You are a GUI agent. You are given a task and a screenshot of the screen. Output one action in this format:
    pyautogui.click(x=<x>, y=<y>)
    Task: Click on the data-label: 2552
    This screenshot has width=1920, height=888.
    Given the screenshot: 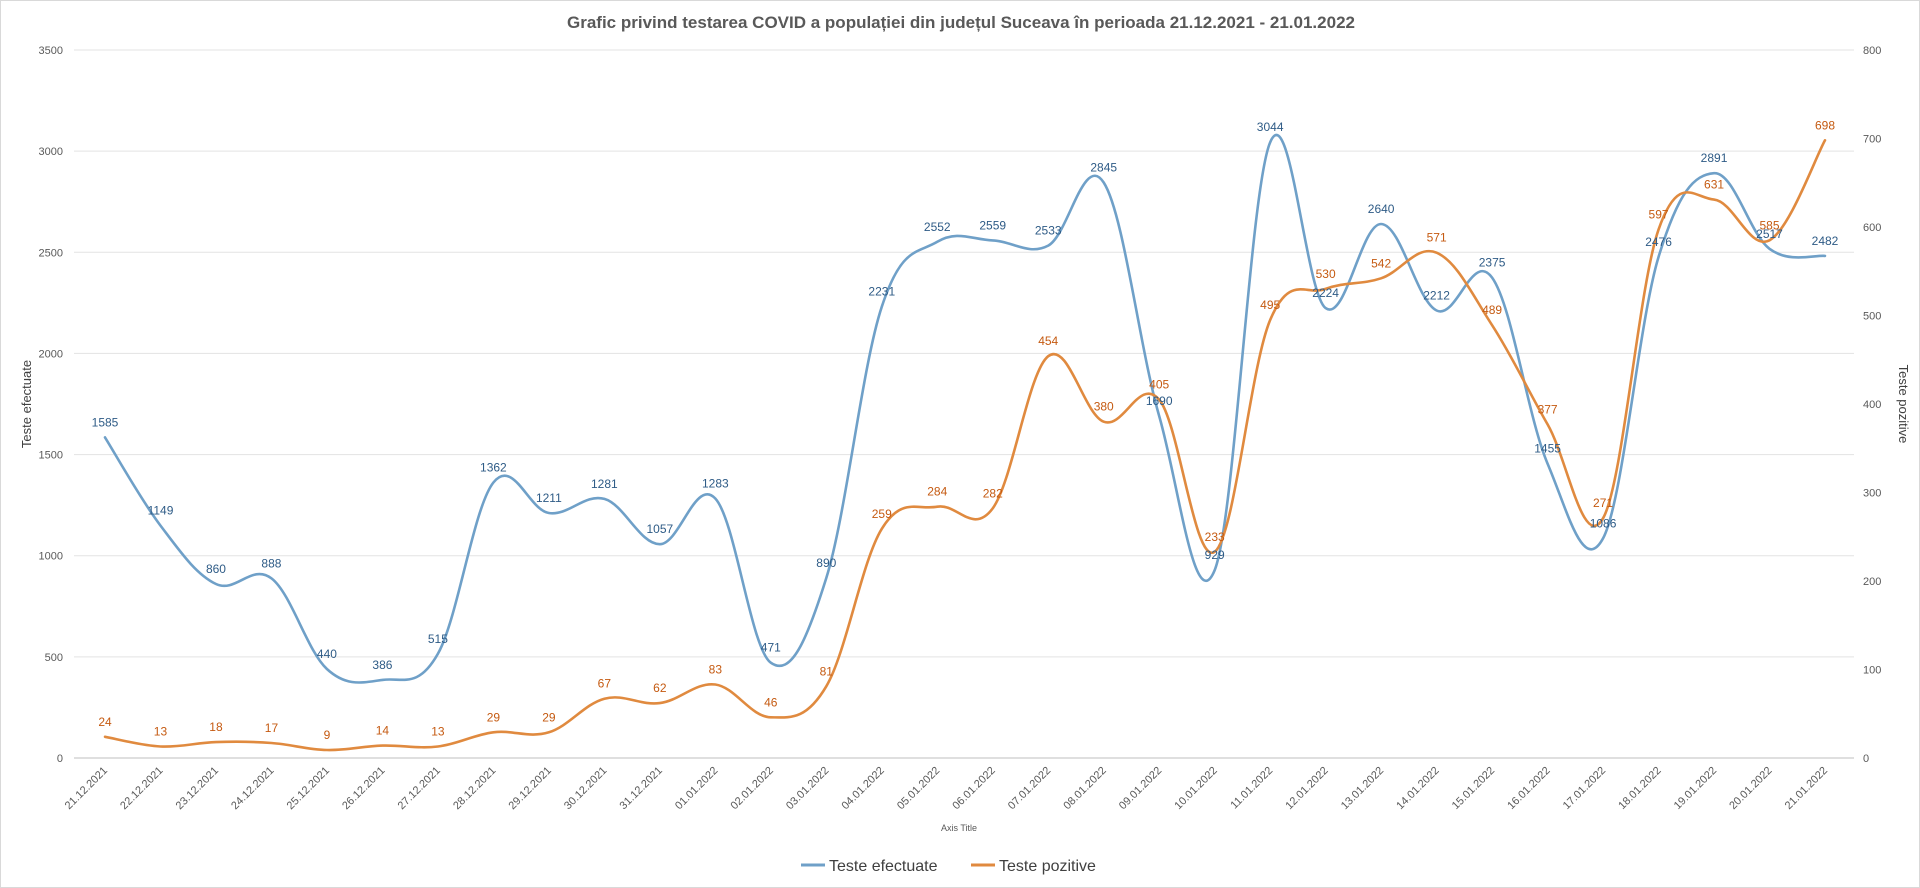 What is the action you would take?
    pyautogui.click(x=937, y=227)
    